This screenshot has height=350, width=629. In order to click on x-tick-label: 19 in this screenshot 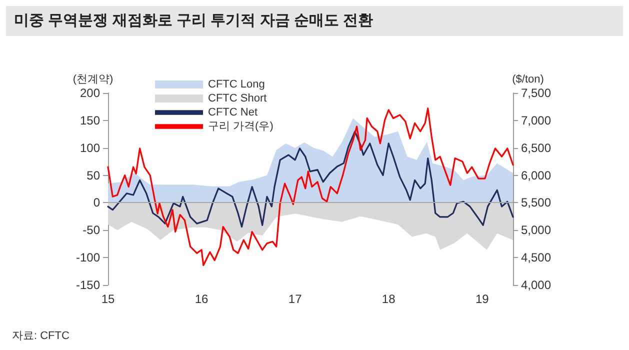, I will do `click(482, 299)`.